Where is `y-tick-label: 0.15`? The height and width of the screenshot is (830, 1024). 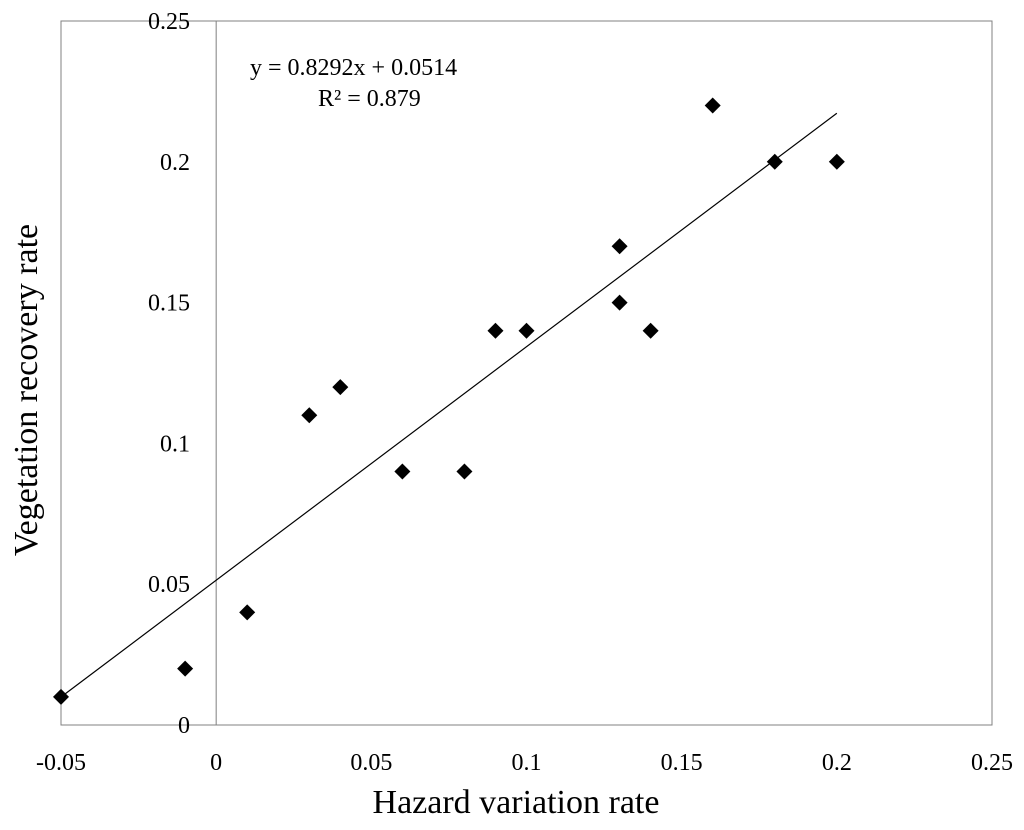 y-tick-label: 0.15 is located at coordinates (169, 304).